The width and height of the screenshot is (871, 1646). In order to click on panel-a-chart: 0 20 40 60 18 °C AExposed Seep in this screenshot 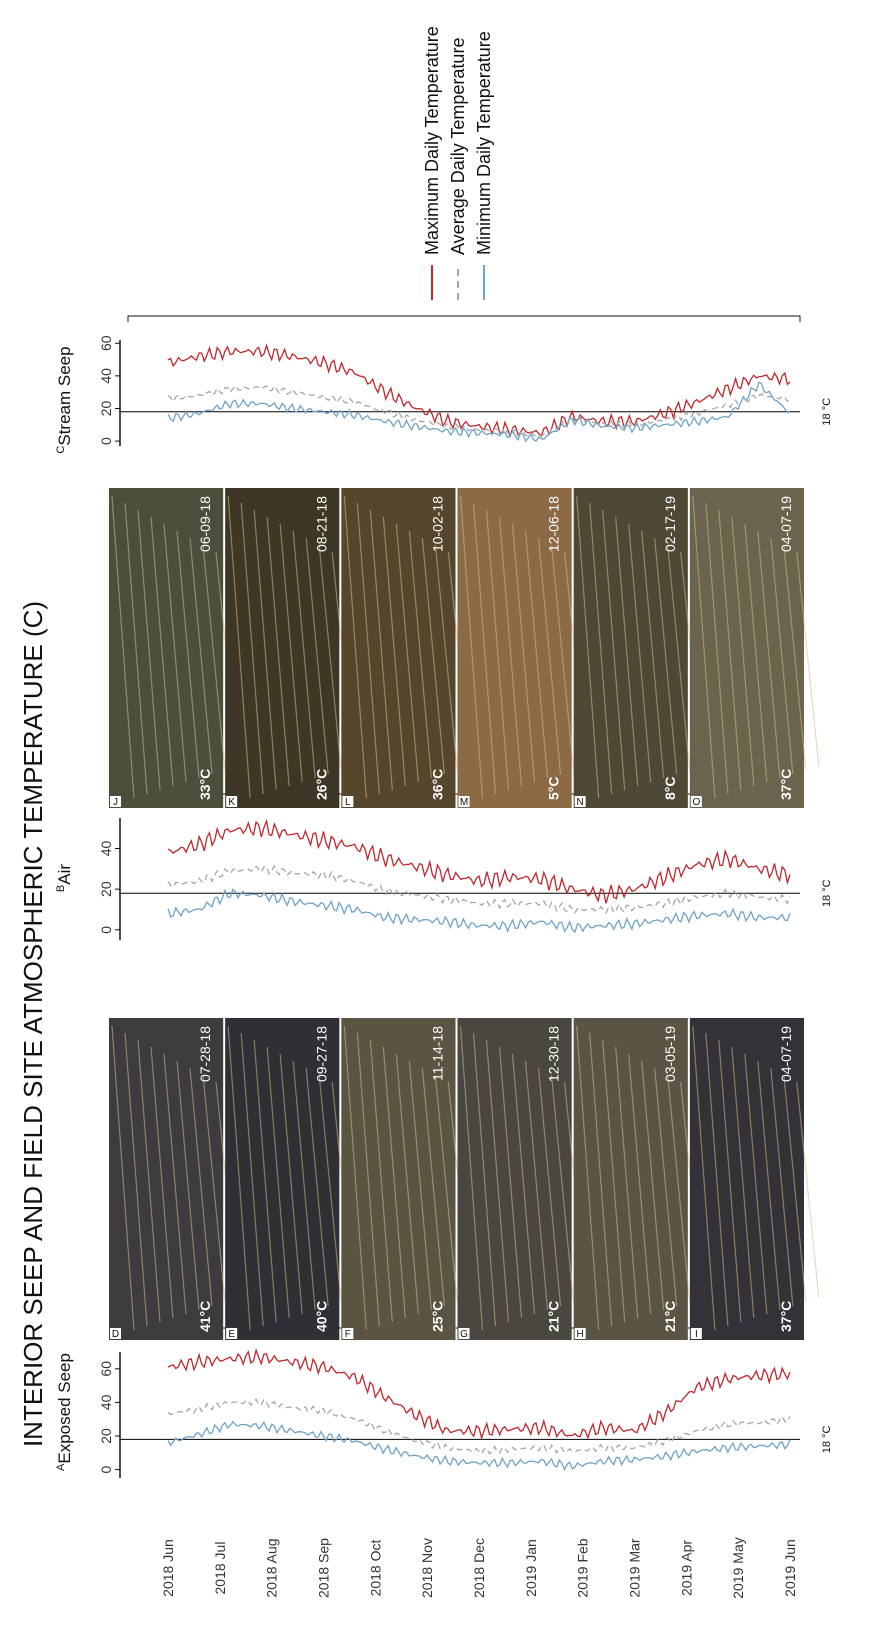, I will do `click(444, 1402)`.